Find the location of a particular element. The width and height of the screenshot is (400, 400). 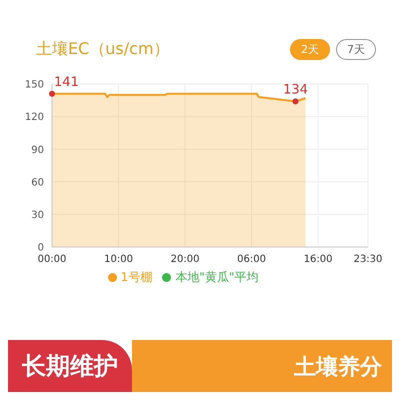

text: 长期维护 is located at coordinates (70, 366).